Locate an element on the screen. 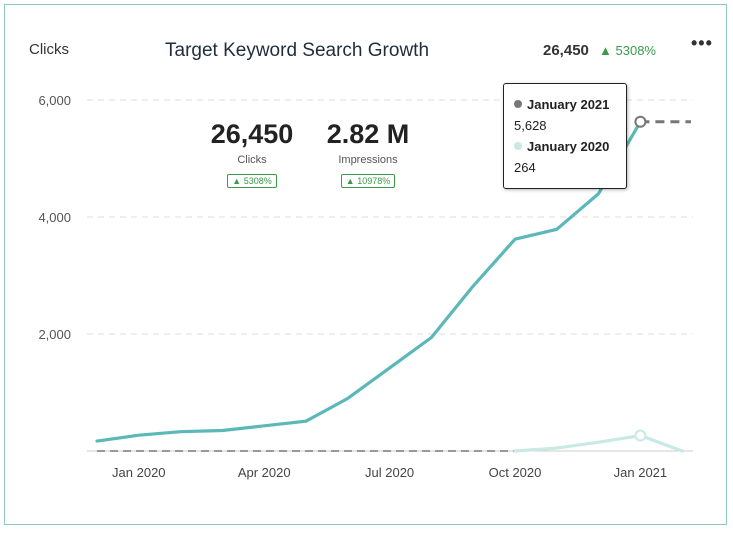  tooltip-current-label: January 2021 is located at coordinates (568, 104).